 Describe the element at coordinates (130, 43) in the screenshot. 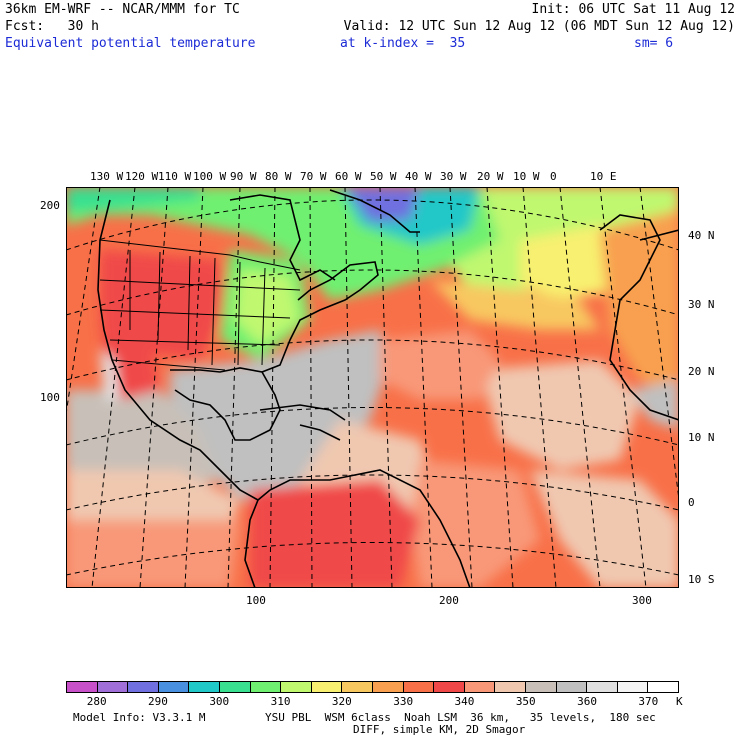

I see `field-name: Equivalent potential temperature` at that location.